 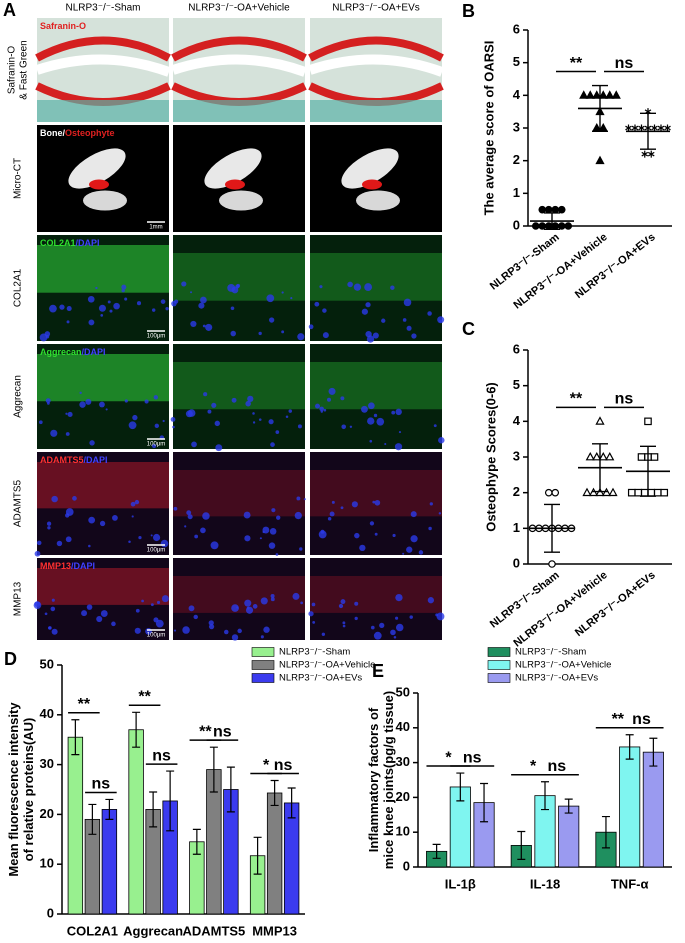 I want to click on y-tick-label: 2, so click(x=516, y=159).